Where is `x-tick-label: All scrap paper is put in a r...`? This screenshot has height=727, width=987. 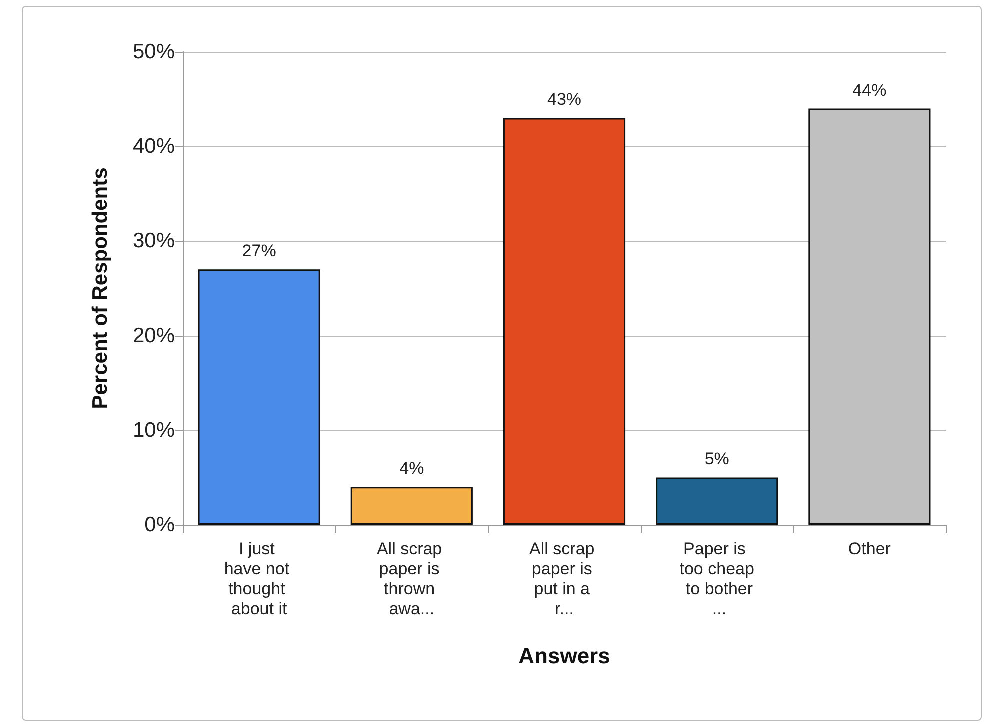 x-tick-label: All scrap paper is put in a r... is located at coordinates (565, 579).